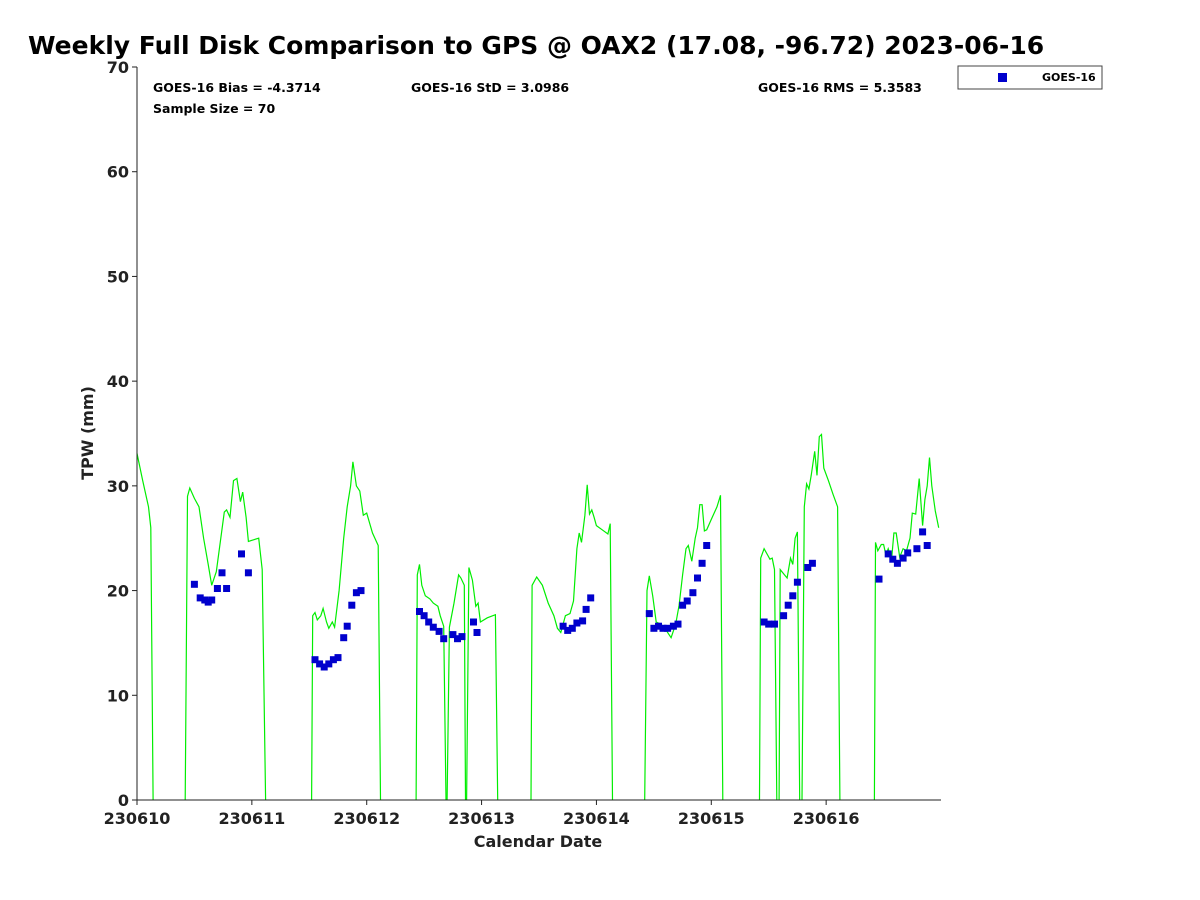  I want to click on goes16-point-group, so click(560, 599).